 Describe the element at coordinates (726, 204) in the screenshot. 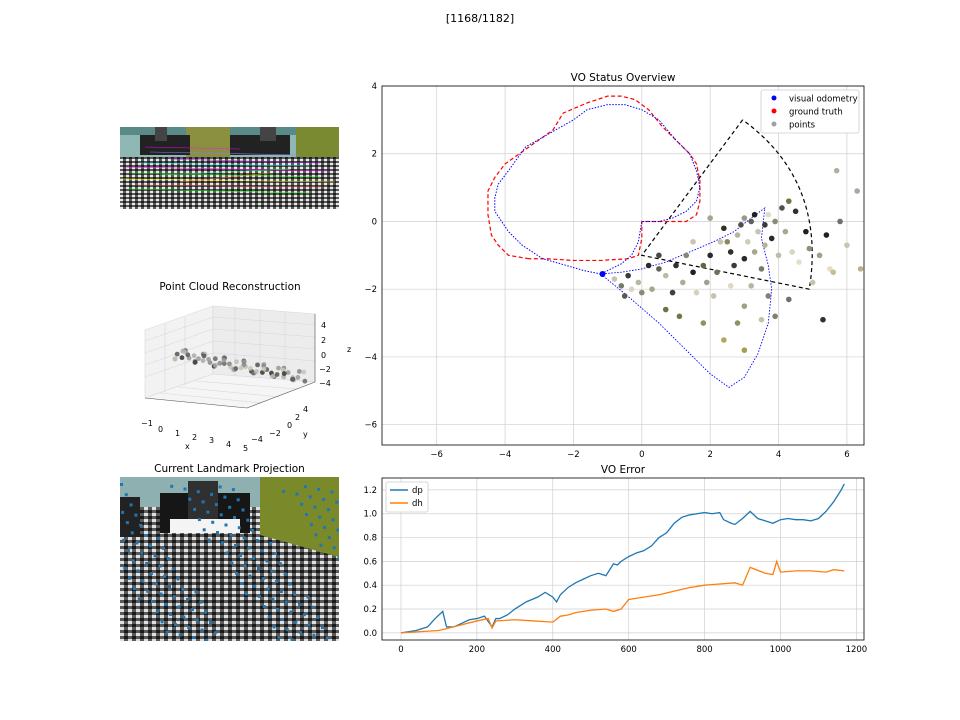

I see `vo-fov-cone` at that location.